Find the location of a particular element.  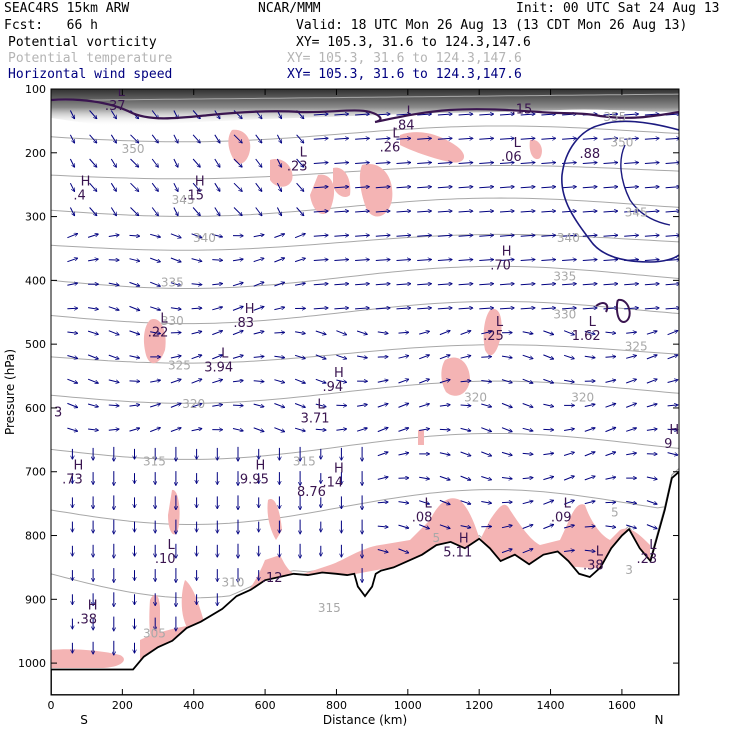

theta-label: 315 is located at coordinates (304, 461).